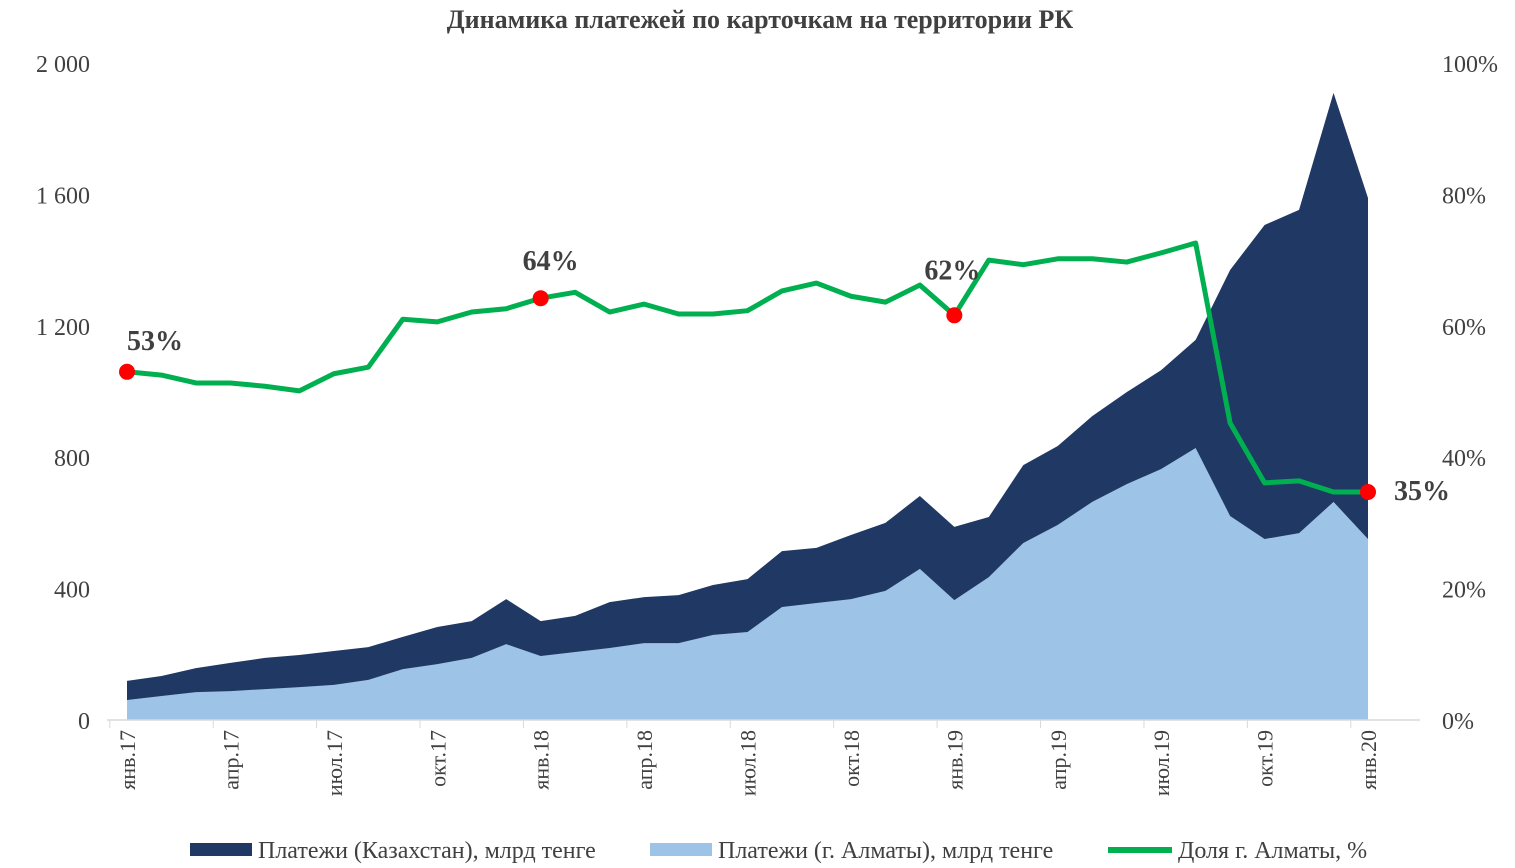 The height and width of the screenshot is (868, 1515). What do you see at coordinates (1464, 459) in the screenshot?
I see `y2-tick-label: 40%` at bounding box center [1464, 459].